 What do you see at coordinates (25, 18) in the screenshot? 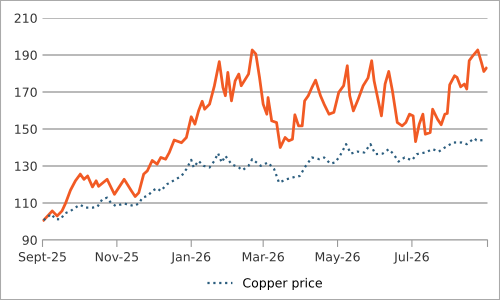
I see `y-tick-label: 210` at bounding box center [25, 18].